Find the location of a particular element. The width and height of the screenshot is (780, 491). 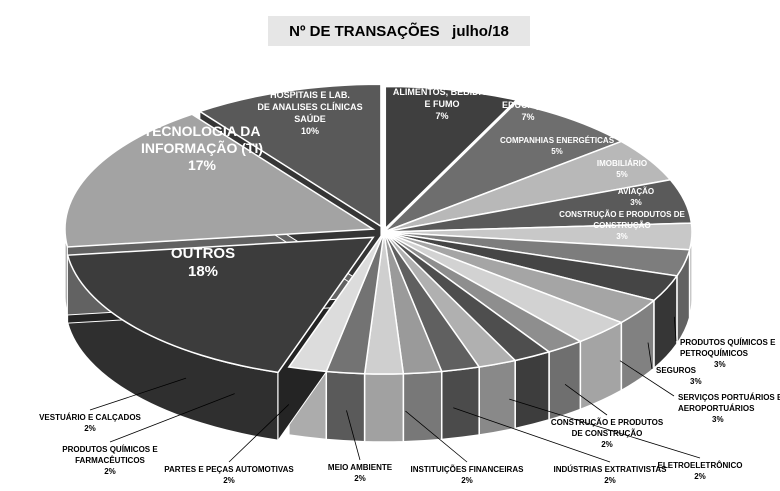

slice-name-13: MEIO AMBIENTE is located at coordinates (360, 467).